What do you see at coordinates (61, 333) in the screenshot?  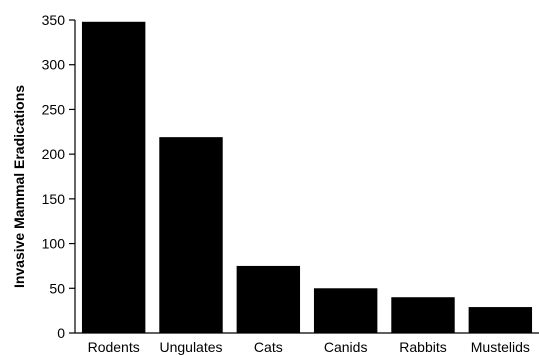 I see `y-tick-label: 0` at bounding box center [61, 333].